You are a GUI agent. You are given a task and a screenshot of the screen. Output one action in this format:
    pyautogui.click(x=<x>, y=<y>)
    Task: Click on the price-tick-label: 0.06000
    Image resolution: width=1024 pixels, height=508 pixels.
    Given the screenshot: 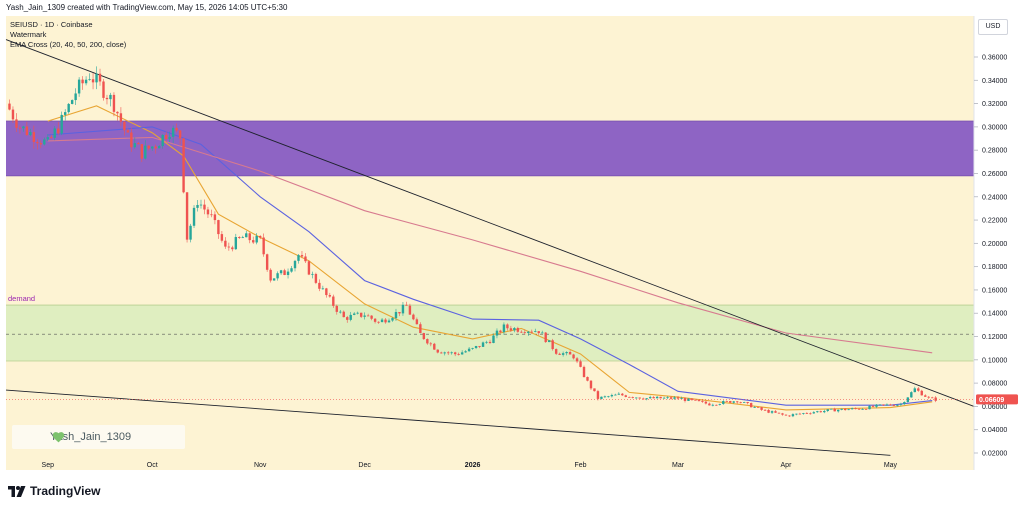 What is the action you would take?
    pyautogui.click(x=994, y=407)
    